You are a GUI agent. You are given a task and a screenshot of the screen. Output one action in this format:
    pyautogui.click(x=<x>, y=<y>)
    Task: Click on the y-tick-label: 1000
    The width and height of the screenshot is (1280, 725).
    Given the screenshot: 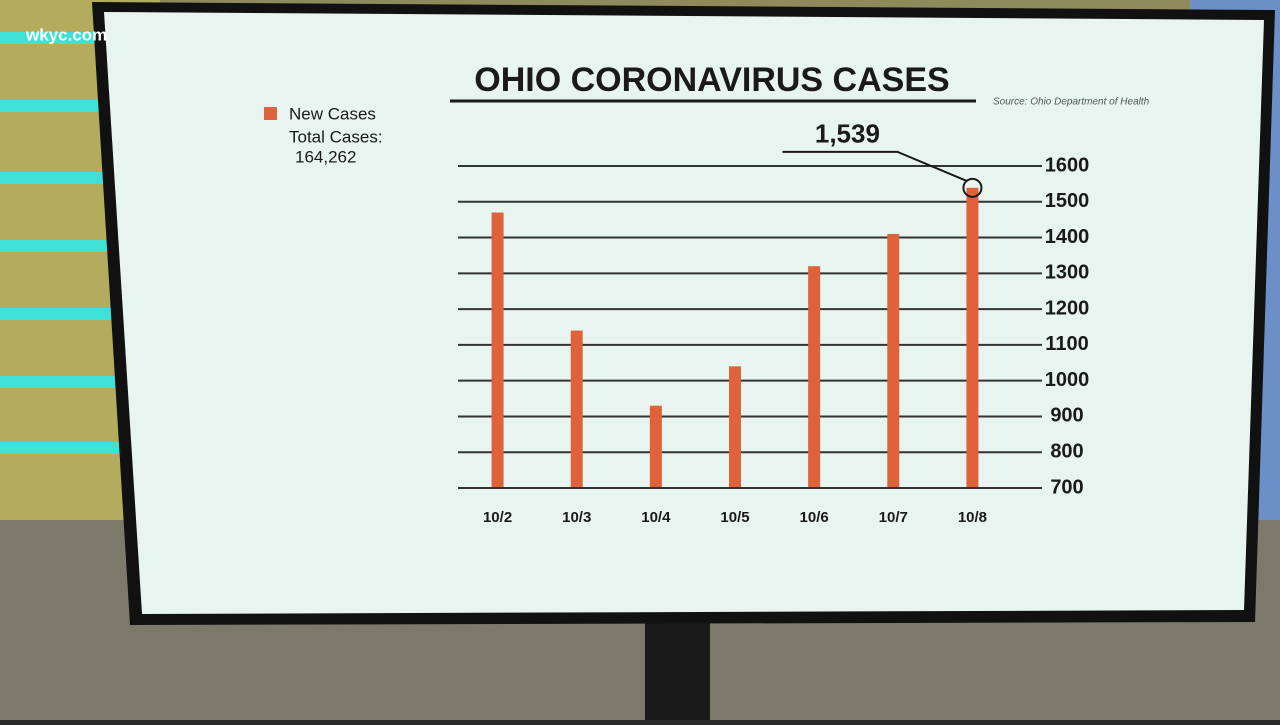 What is the action you would take?
    pyautogui.click(x=1067, y=380)
    